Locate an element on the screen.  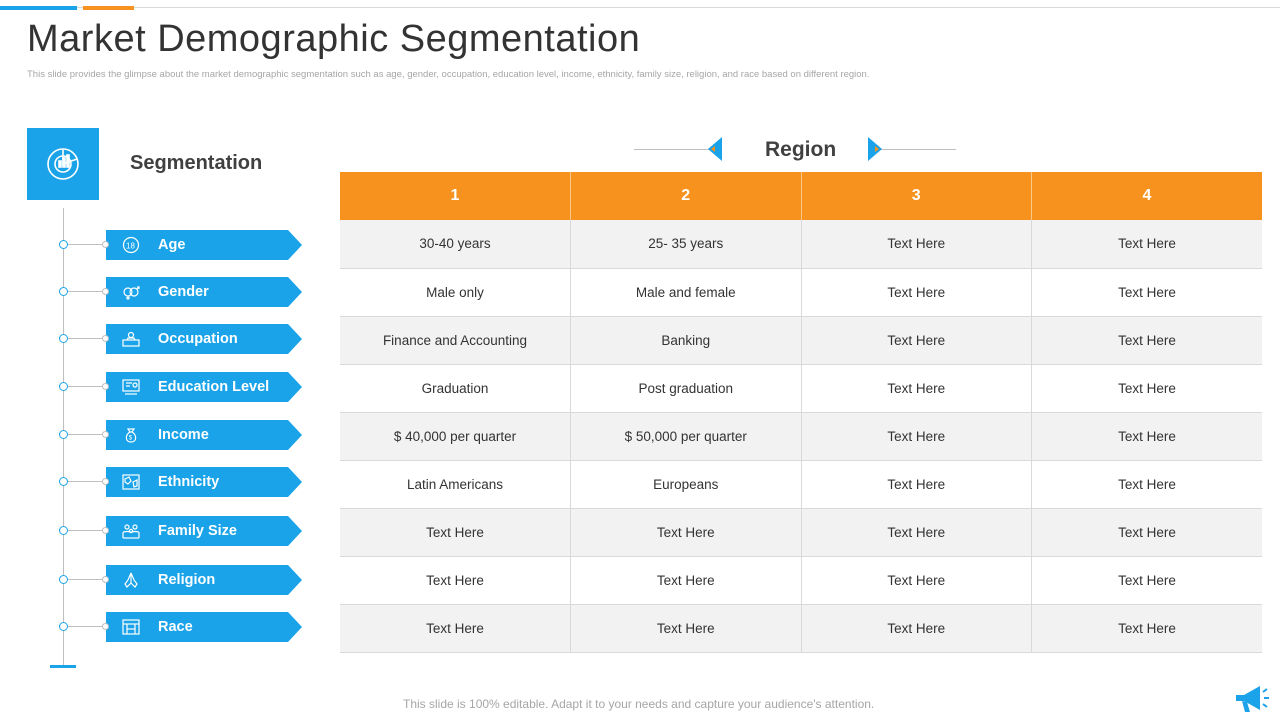
column-header: 2 is located at coordinates (686, 196).